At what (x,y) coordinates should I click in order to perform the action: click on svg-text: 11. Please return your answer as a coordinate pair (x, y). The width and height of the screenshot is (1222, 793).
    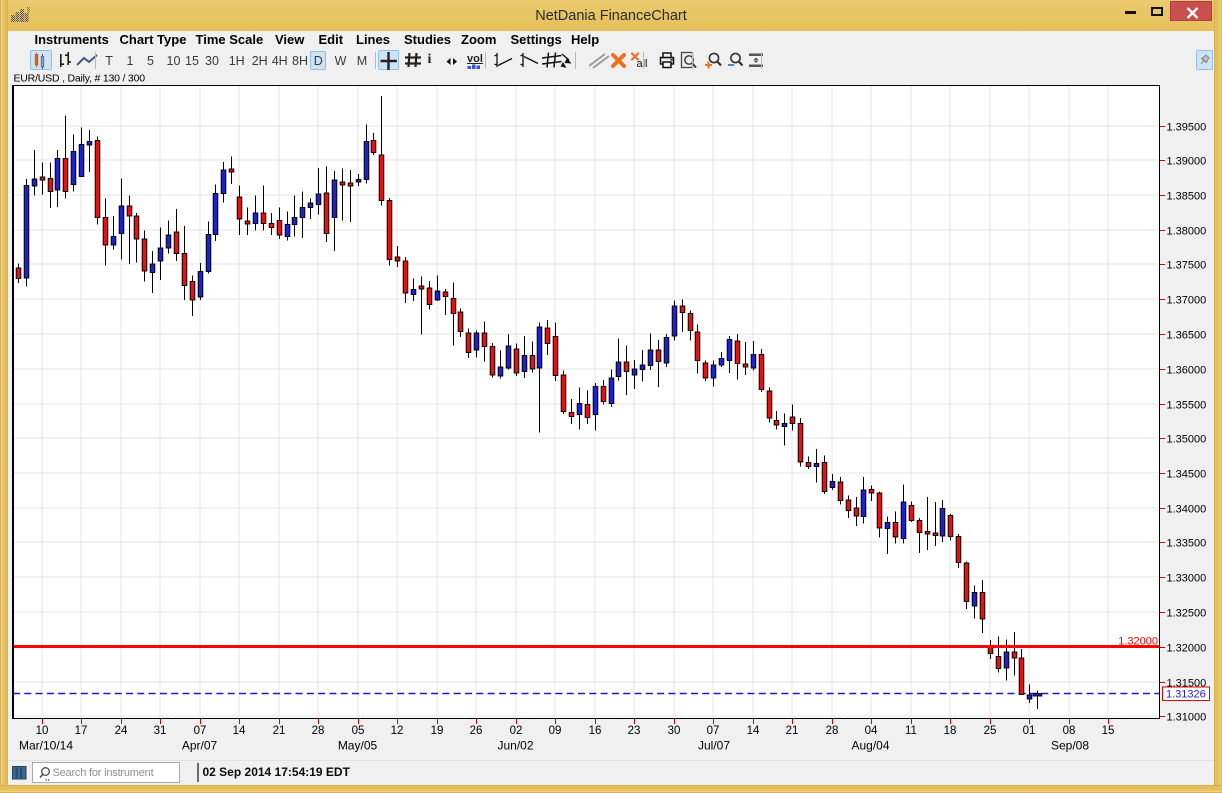
    Looking at the image, I should click on (911, 731).